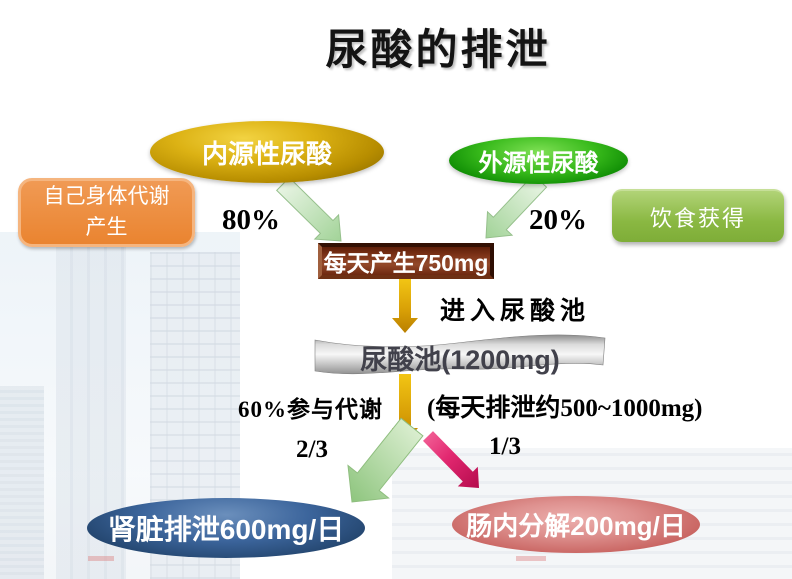  I want to click on arrow-to-kidney-icon, so click(385, 460).